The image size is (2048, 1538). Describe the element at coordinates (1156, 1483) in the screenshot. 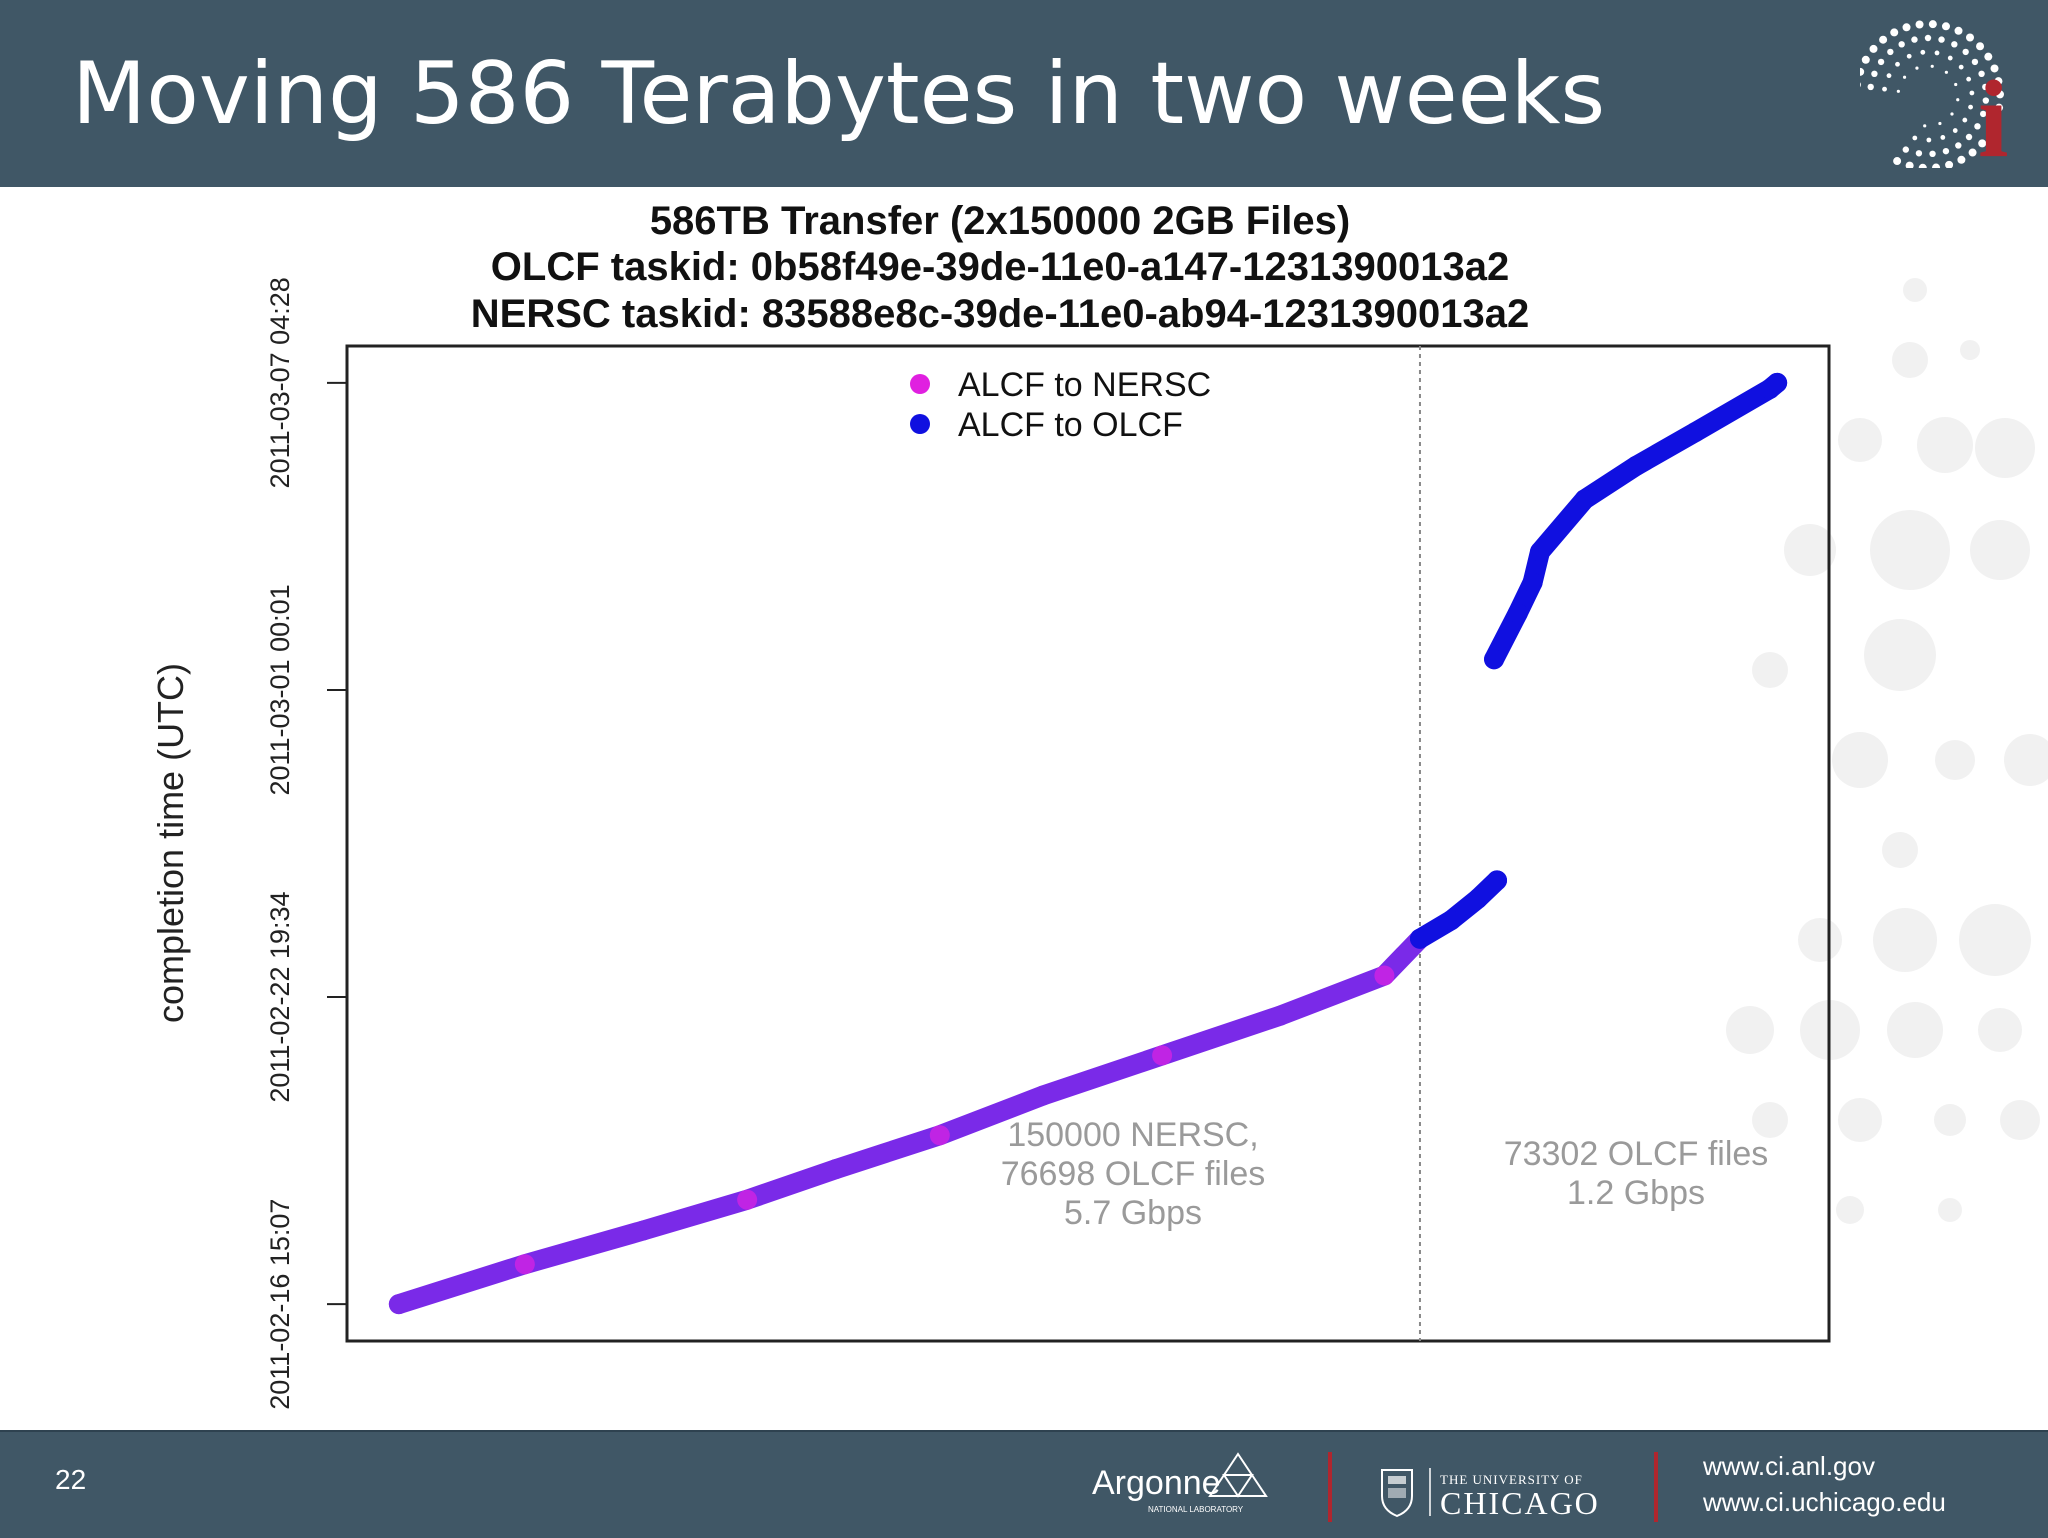

I see `argonne-logo-text: Argonne` at that location.